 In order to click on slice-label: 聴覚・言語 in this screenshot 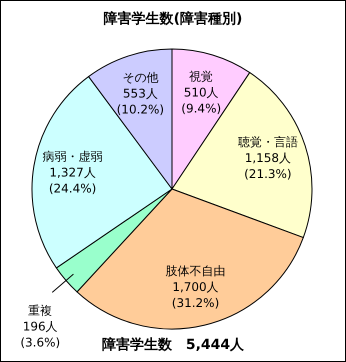, I will do `click(268, 141)`.